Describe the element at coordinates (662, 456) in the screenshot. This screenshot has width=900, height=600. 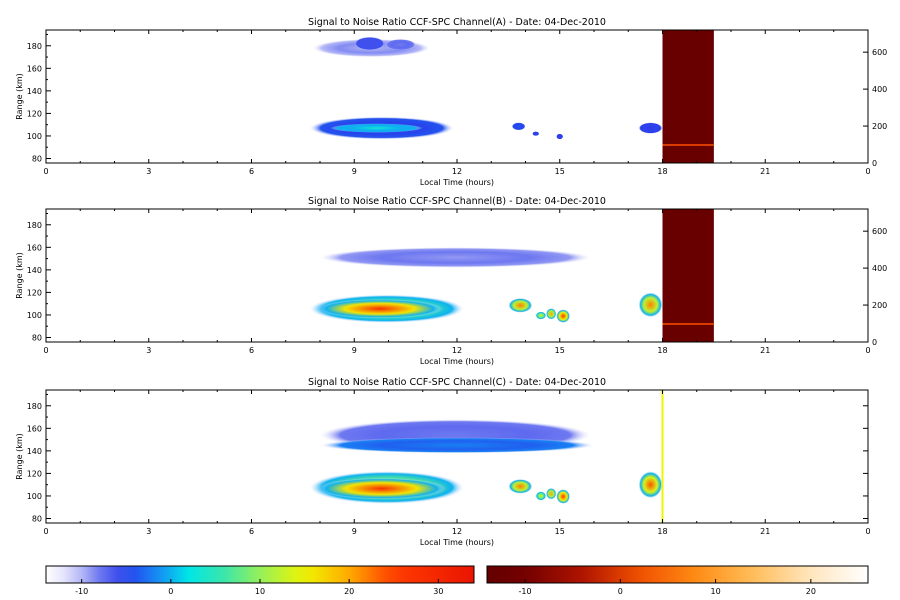
I see `spread-f-vertical-trace` at that location.